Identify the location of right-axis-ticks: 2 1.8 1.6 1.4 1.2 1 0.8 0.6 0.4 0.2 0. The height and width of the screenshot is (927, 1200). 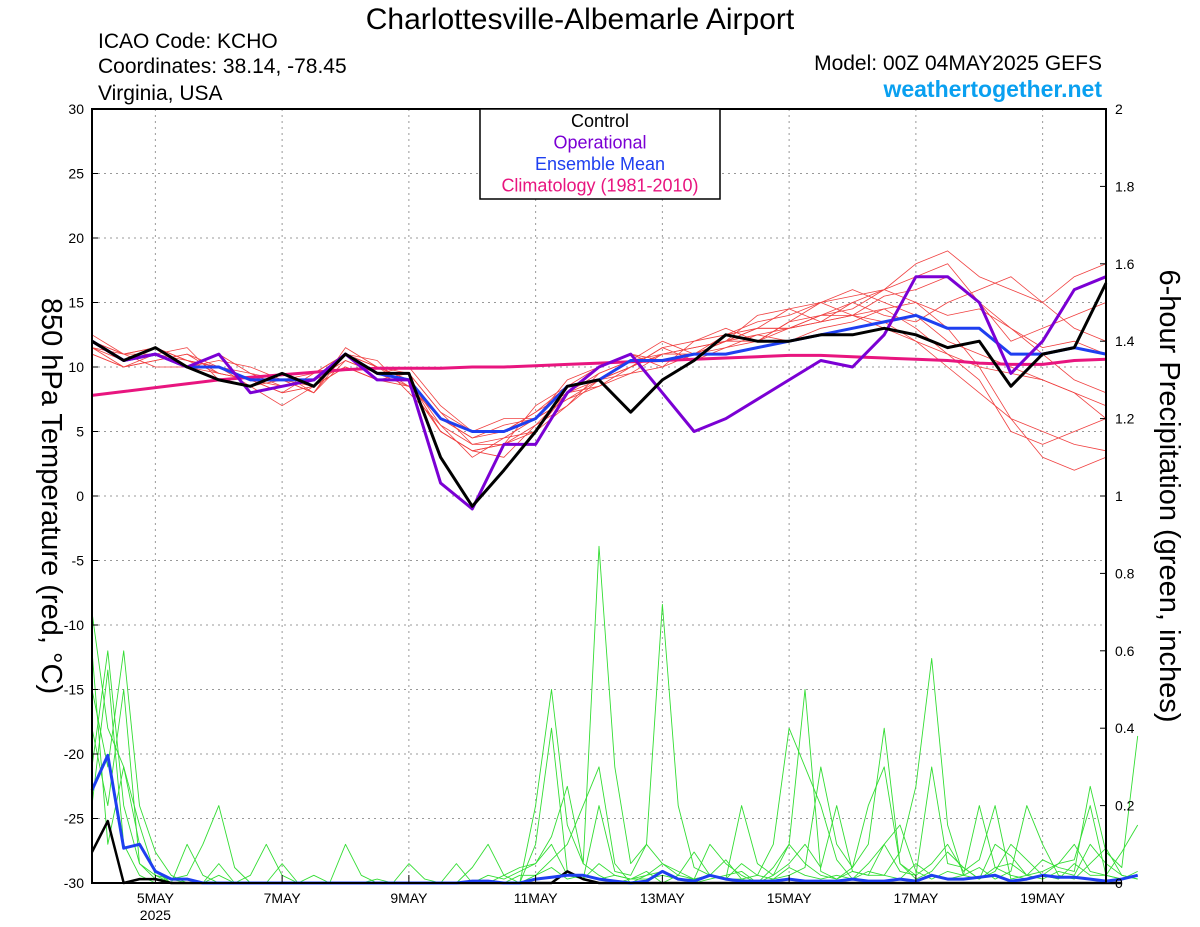
(1117, 496).